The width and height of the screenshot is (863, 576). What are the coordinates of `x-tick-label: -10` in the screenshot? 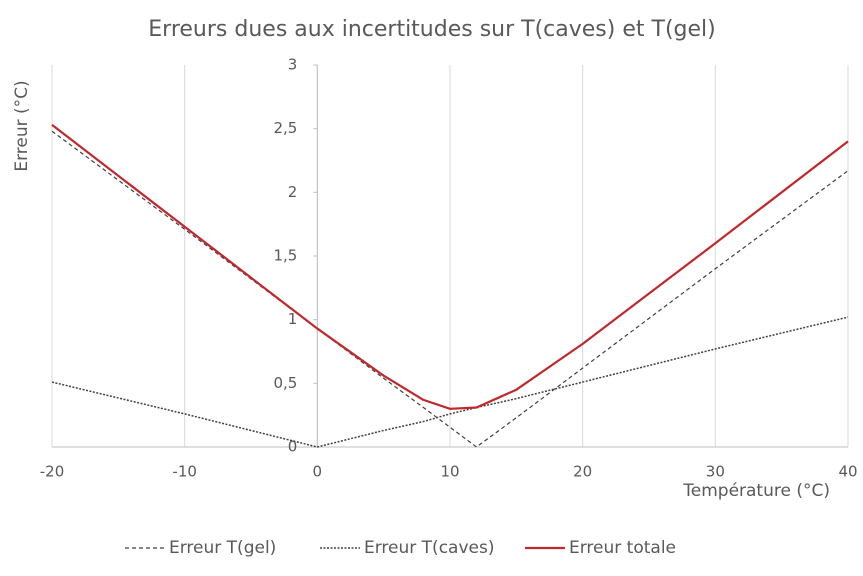 It's located at (184, 472).